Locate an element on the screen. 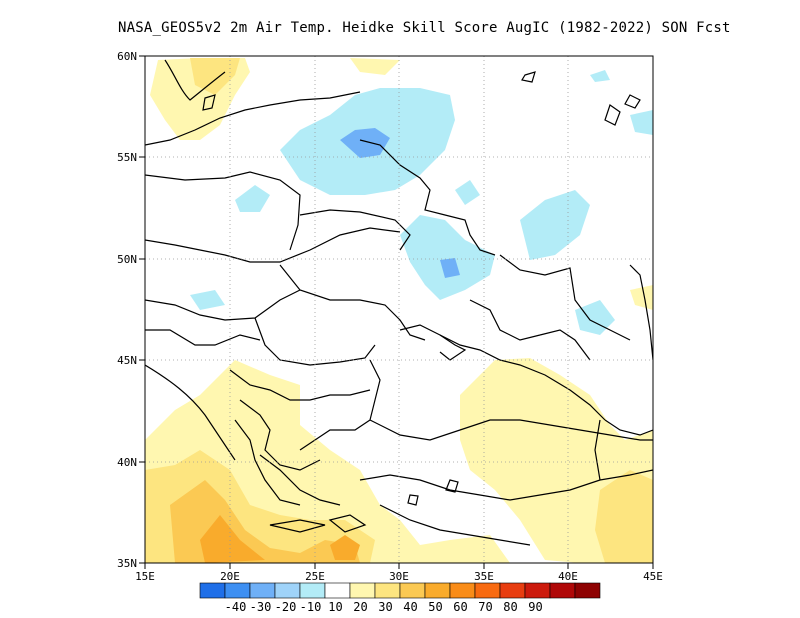 This screenshot has width=800, height=618. x-tick-label: 30E is located at coordinates (399, 576).